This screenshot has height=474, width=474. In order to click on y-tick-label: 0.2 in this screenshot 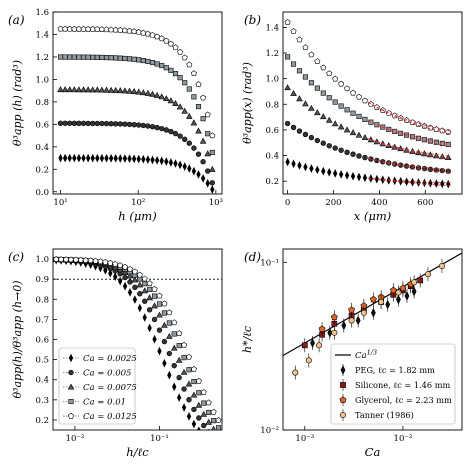, I will do `click(272, 182)`.